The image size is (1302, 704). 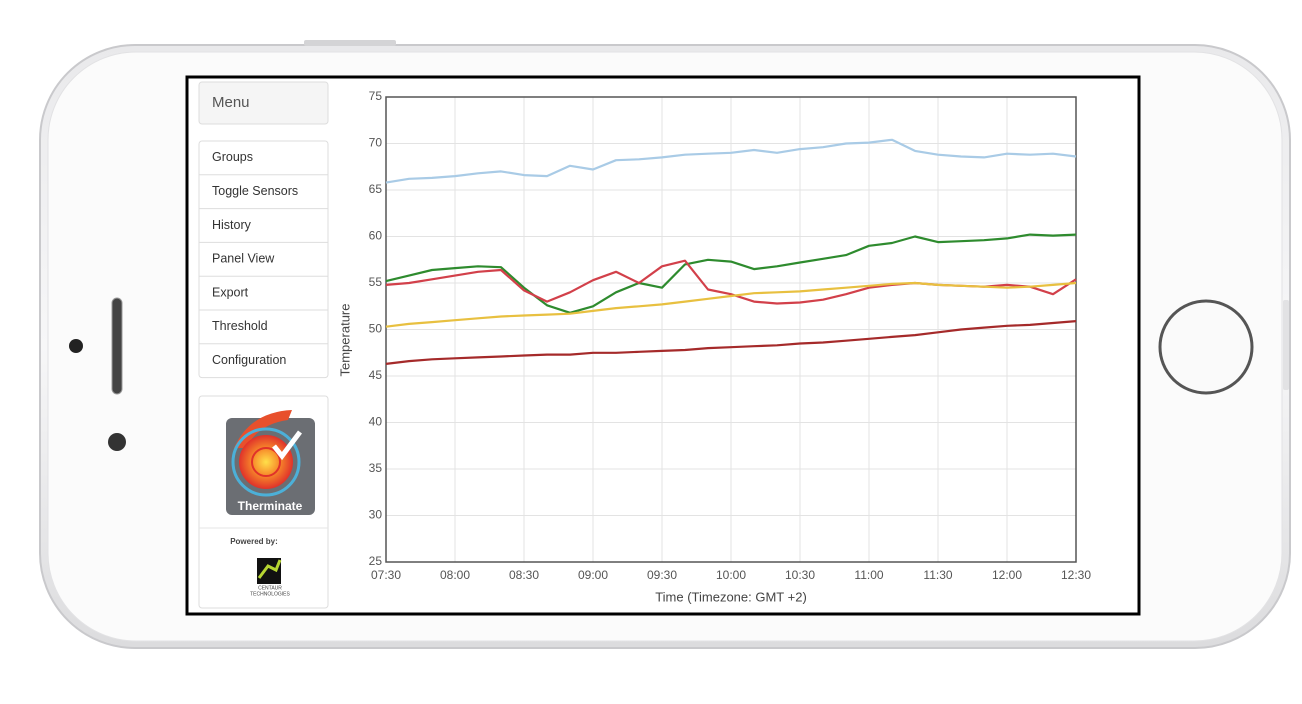 I want to click on partner-icon-mark, so click(x=269, y=569).